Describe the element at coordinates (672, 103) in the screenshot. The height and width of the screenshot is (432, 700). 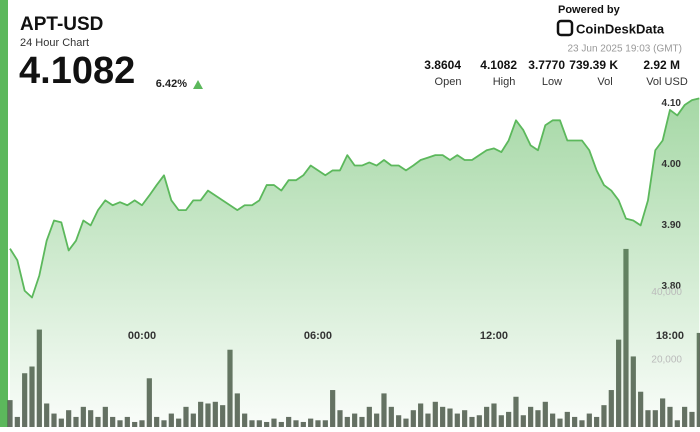
I see `y-tick-label: 4.10` at that location.